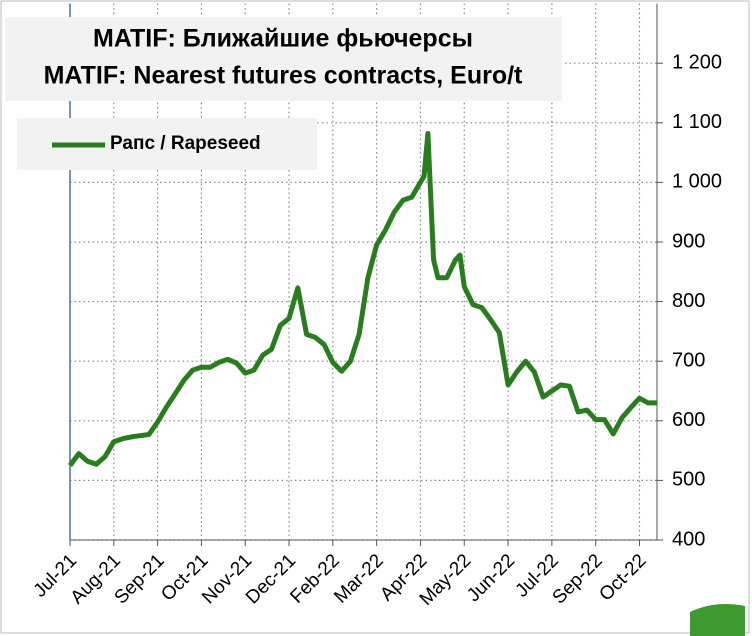 This screenshot has height=636, width=752. What do you see at coordinates (688, 420) in the screenshot?
I see `y-tick-label: 600` at bounding box center [688, 420].